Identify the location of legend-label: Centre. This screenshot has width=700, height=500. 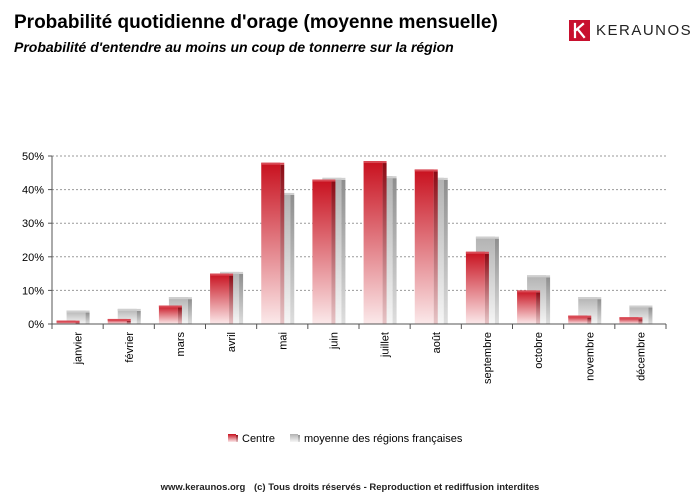
(258, 439).